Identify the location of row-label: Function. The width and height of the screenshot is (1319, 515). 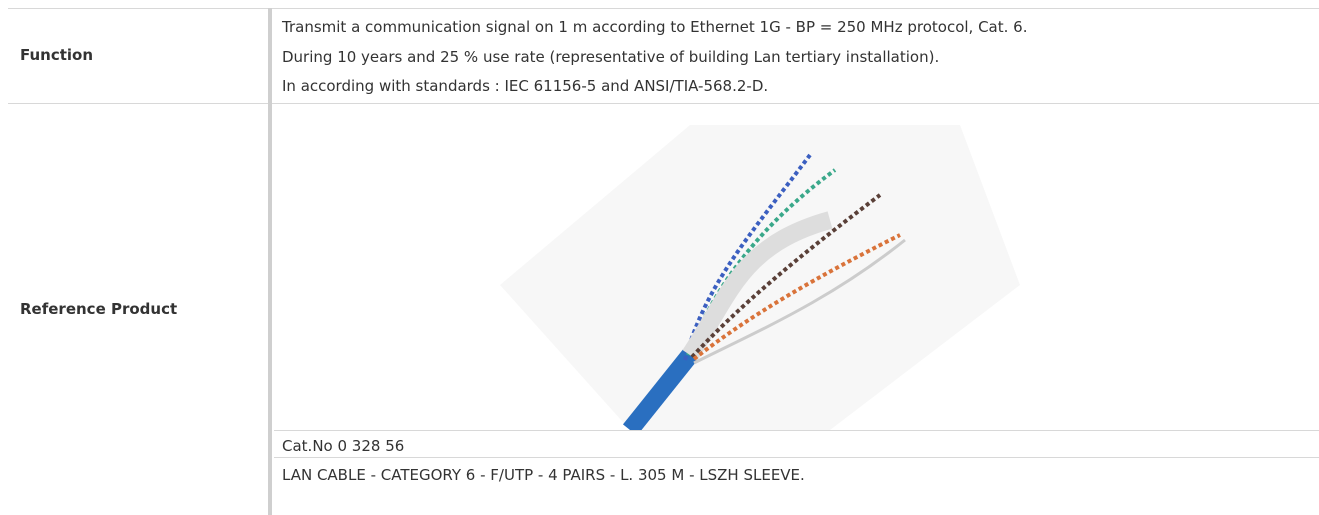
(57, 55).